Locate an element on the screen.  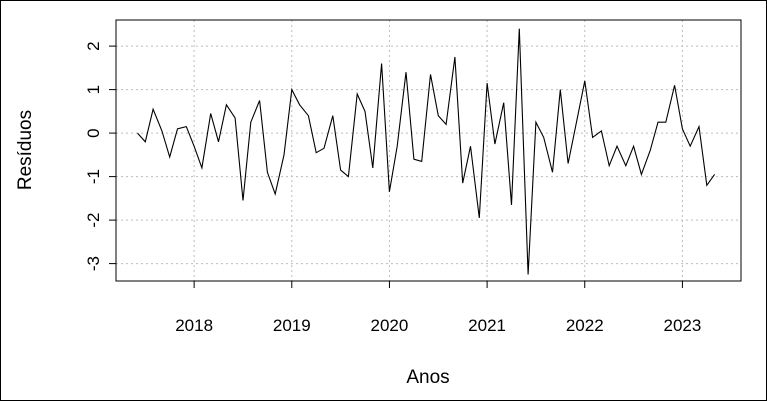
x-tick-label: 2022 is located at coordinates (585, 325).